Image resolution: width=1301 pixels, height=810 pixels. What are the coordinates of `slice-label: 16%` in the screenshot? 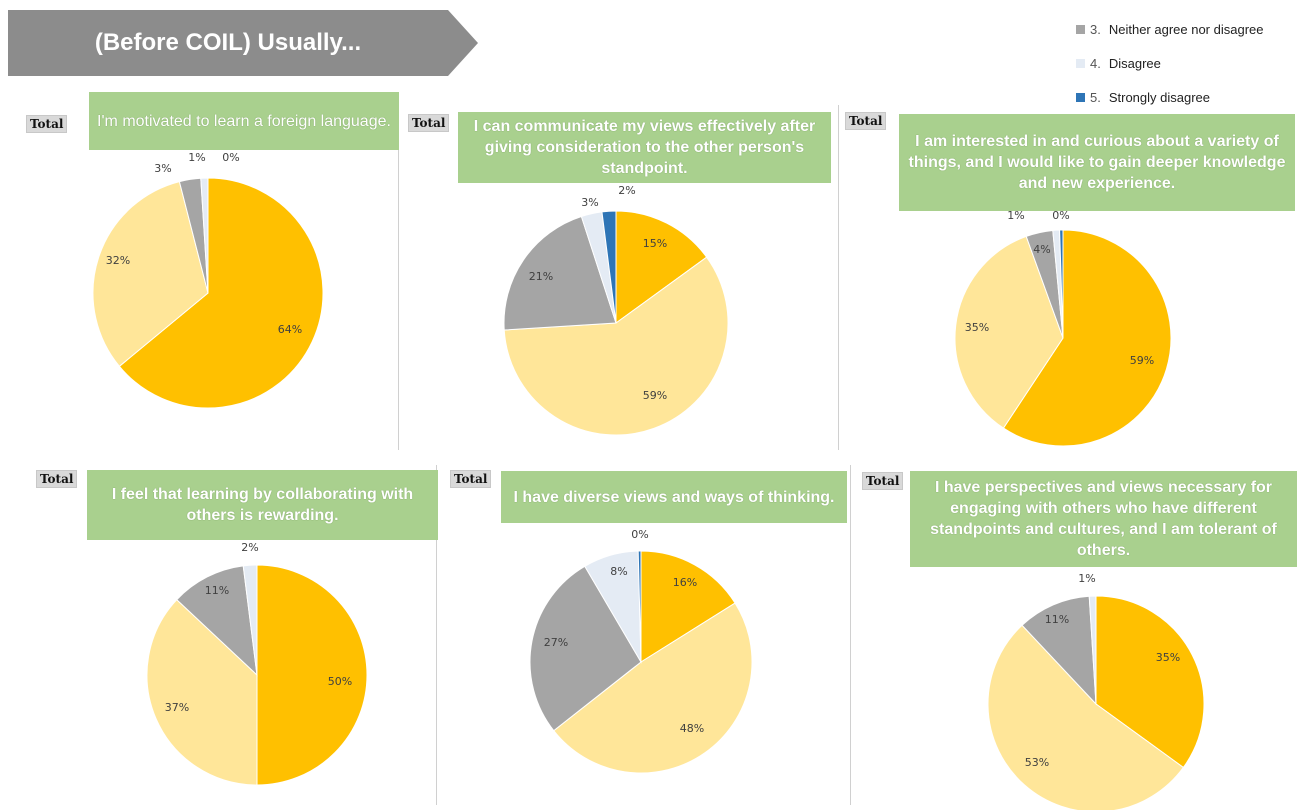 It's located at (685, 582).